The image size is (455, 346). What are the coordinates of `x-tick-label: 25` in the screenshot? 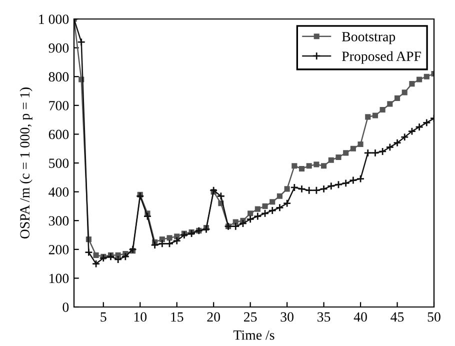 It's located at (250, 317).